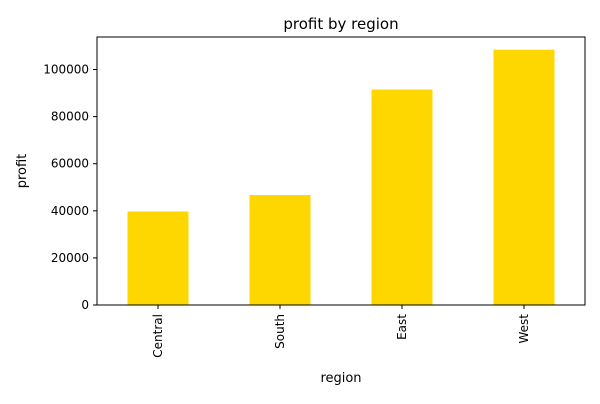 The height and width of the screenshot is (404, 600). What do you see at coordinates (340, 24) in the screenshot?
I see `chart-title: profit by region` at bounding box center [340, 24].